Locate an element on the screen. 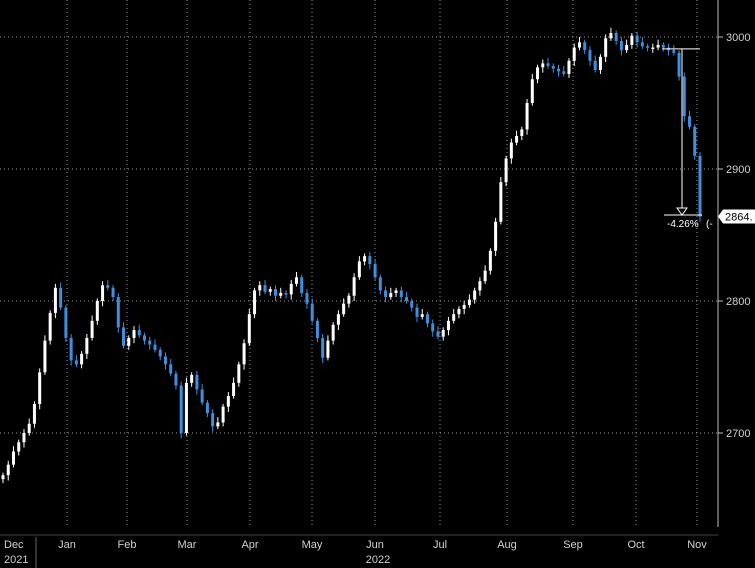 The image size is (755, 568). x-tick-label: Jun is located at coordinates (375, 545).